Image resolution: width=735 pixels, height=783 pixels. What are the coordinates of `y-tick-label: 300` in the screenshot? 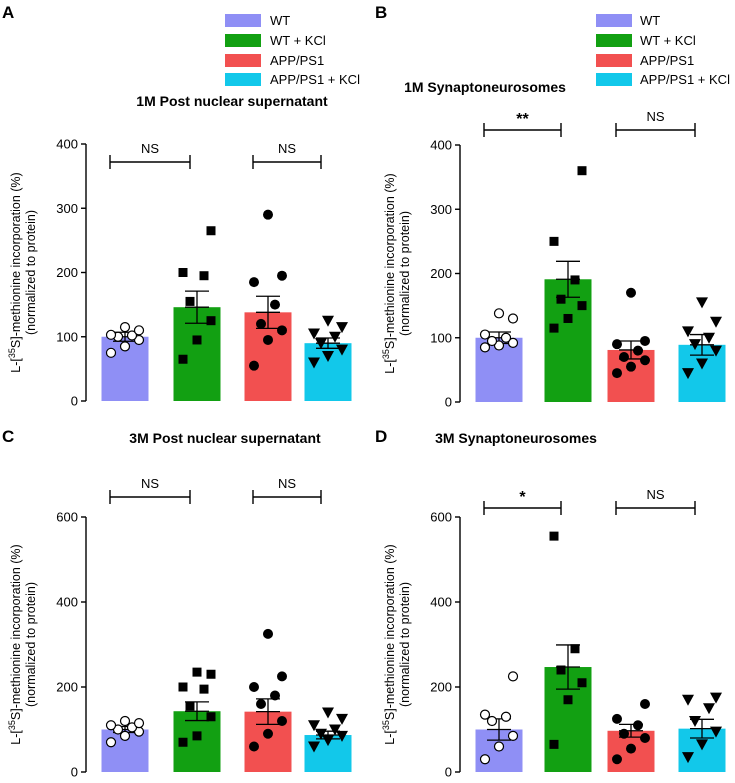 It's located at (67, 208).